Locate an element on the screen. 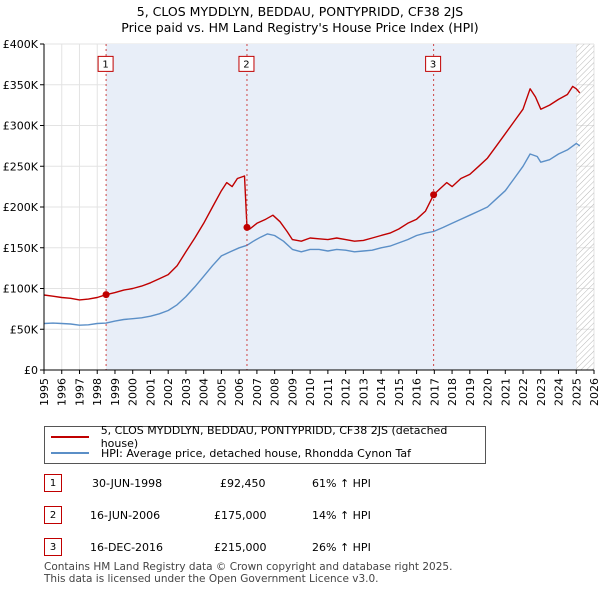  sale-marker-label: 2 is located at coordinates (246, 64).